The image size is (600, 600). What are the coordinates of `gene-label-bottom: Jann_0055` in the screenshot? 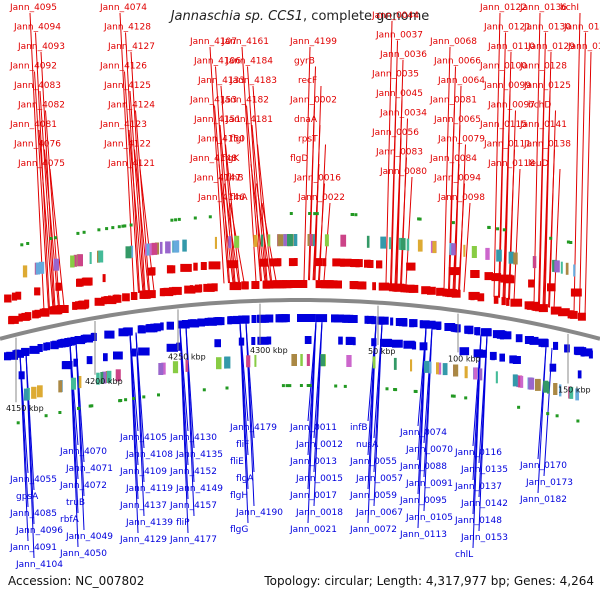 It's located at (373, 462).